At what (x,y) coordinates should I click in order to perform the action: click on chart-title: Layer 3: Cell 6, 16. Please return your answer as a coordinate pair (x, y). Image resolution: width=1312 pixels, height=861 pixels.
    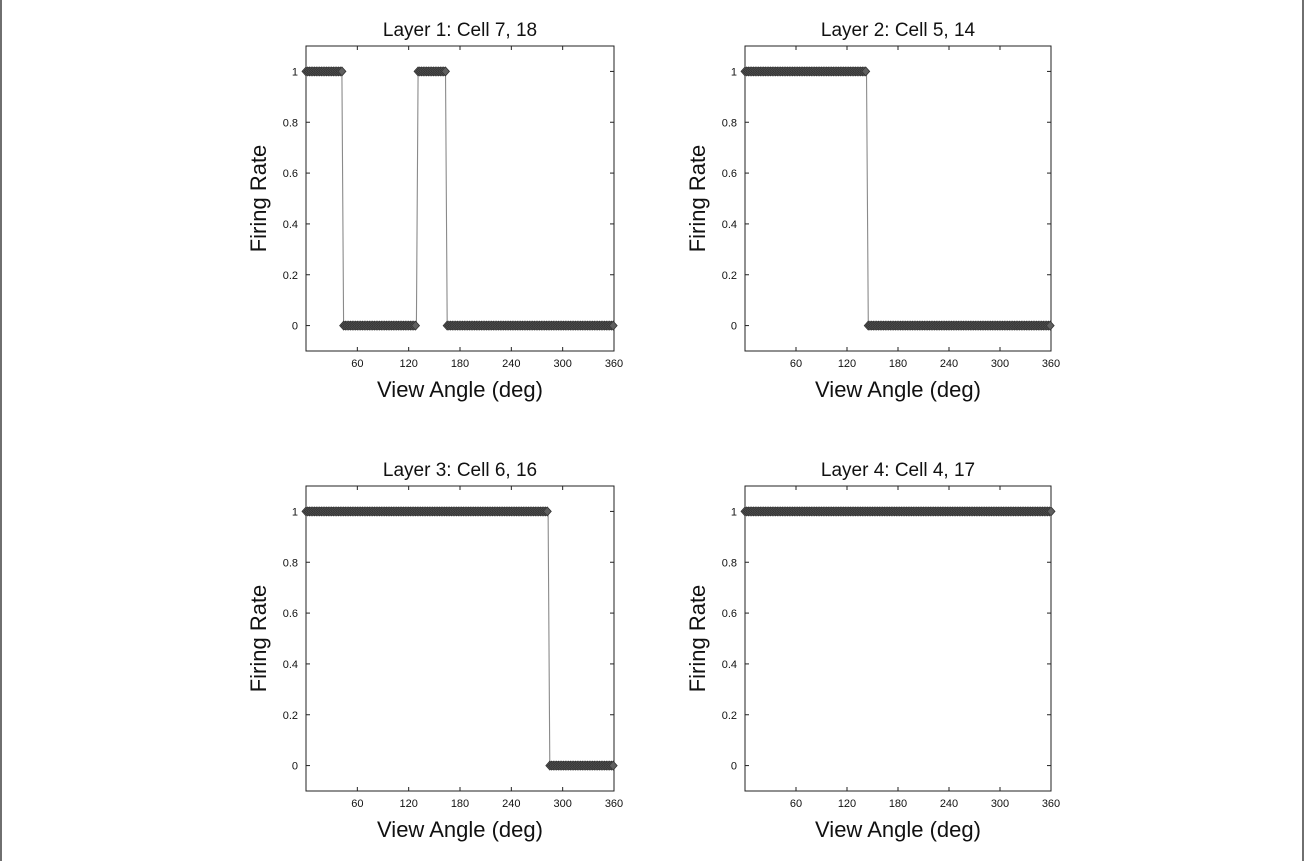
    Looking at the image, I should click on (460, 470).